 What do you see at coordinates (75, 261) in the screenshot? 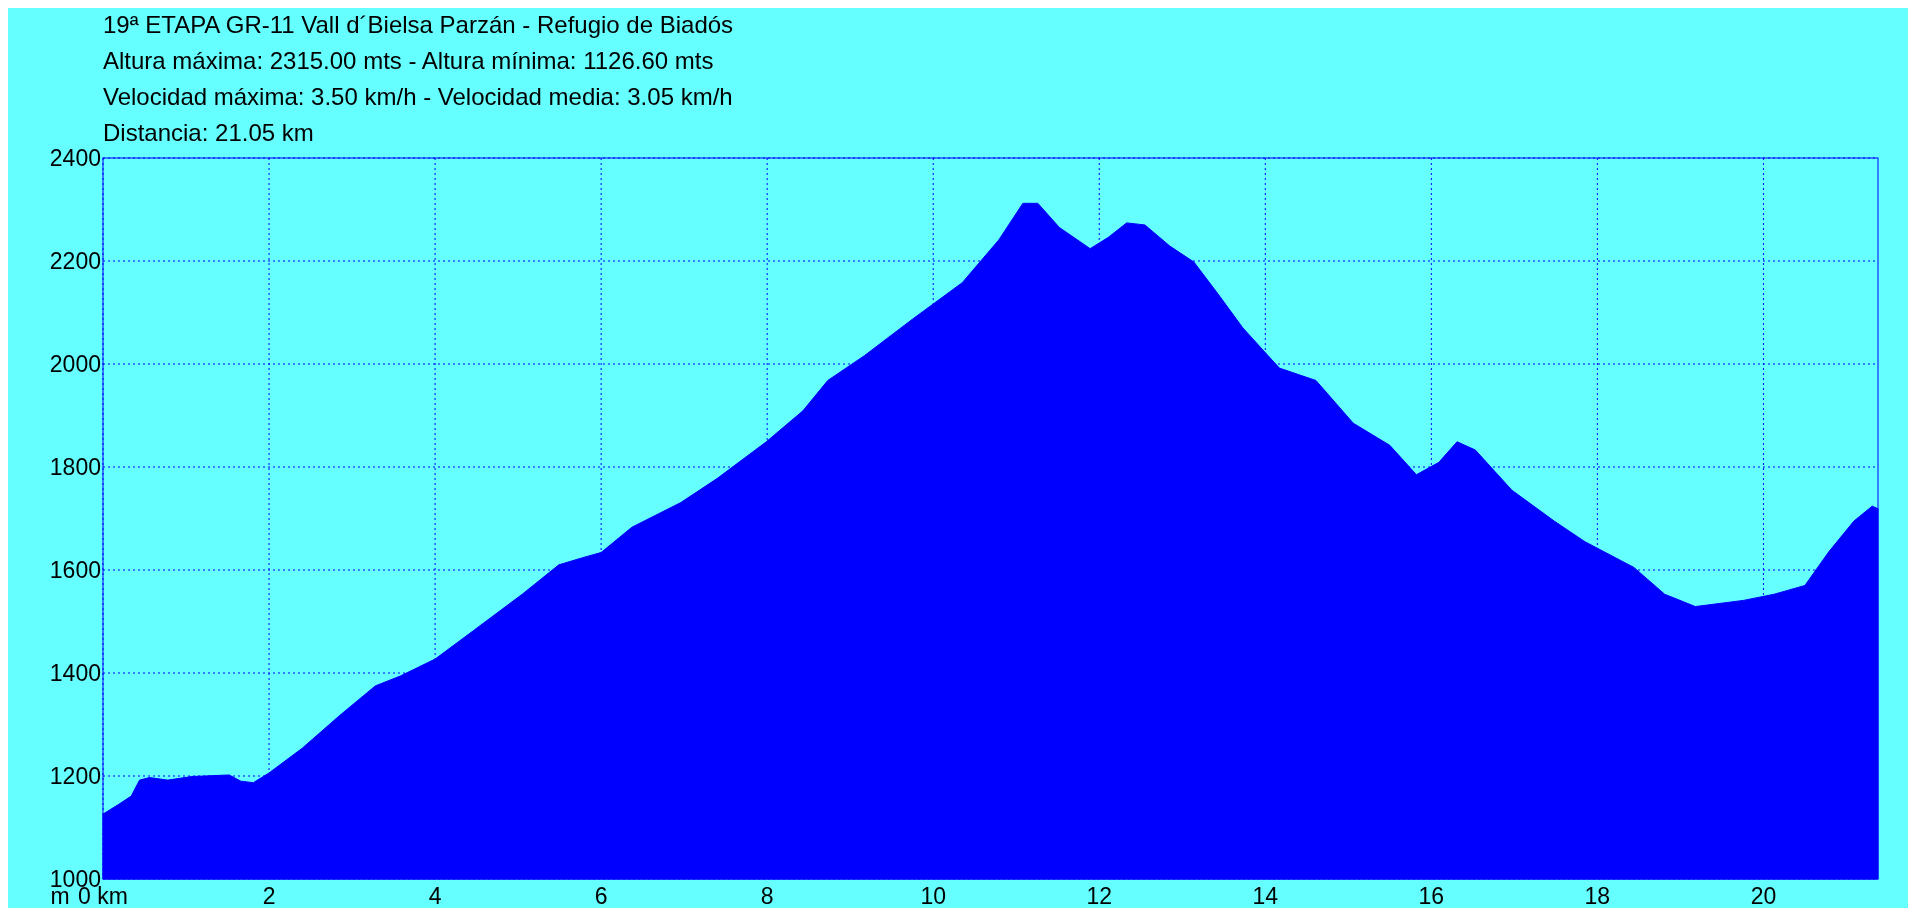
I see `y-tick-label: 2200` at bounding box center [75, 261].